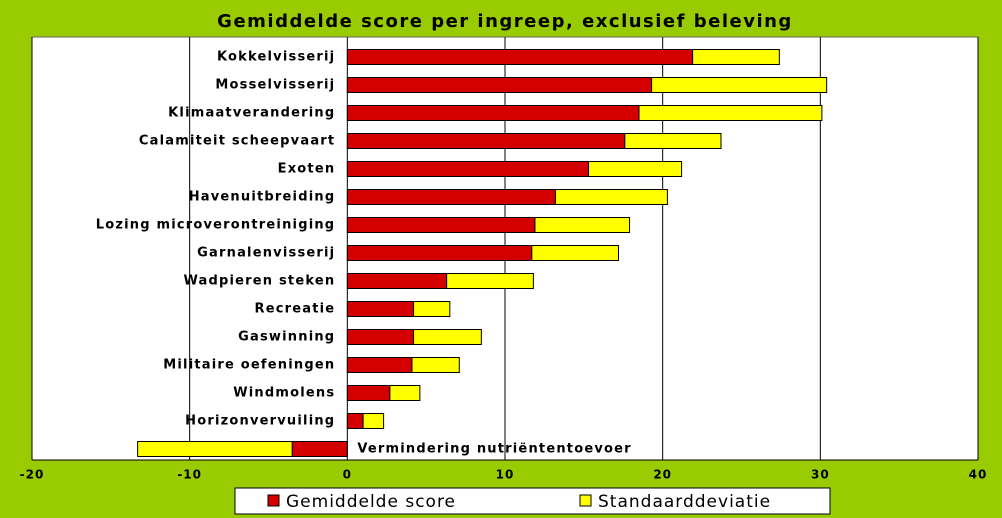 The image size is (1002, 518). I want to click on category-label: Havenuitbreiding, so click(262, 197).